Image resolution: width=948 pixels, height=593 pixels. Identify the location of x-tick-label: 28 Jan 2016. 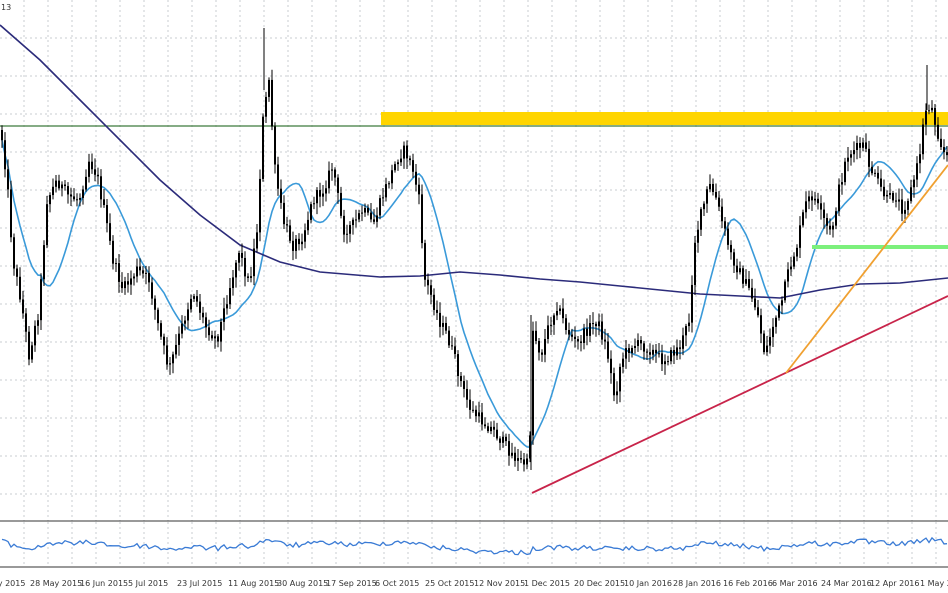
(697, 583).